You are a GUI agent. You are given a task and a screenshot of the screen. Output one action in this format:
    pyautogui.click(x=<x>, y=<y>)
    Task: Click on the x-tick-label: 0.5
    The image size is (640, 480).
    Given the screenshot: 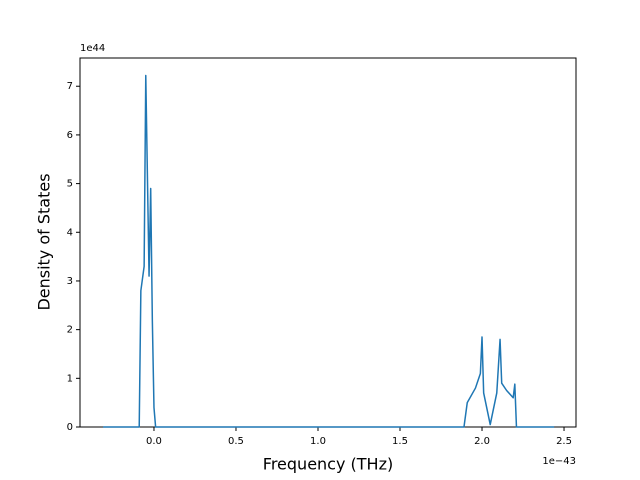 What is the action you would take?
    pyautogui.click(x=236, y=441)
    